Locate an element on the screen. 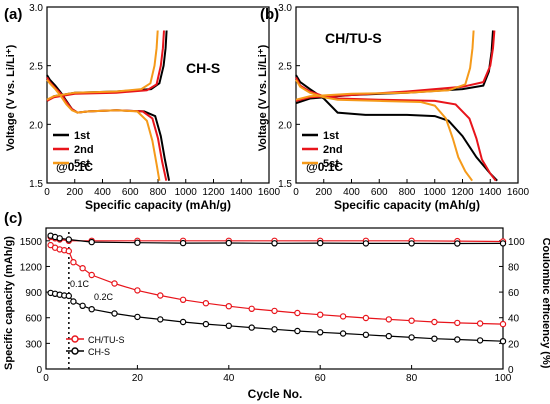 This screenshot has width=550, height=404. panel-a-series-5st-discharge is located at coordinates (103, 130).